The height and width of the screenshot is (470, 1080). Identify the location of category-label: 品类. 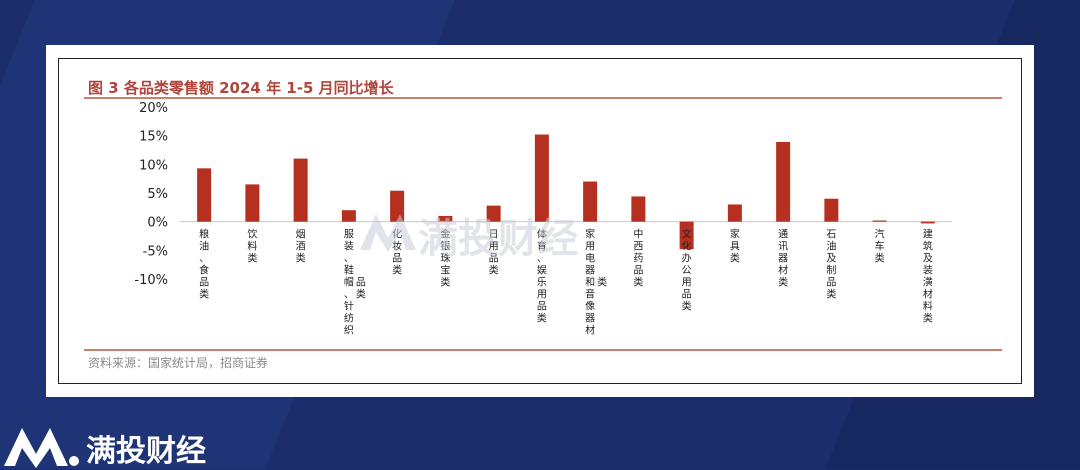
(361, 289).